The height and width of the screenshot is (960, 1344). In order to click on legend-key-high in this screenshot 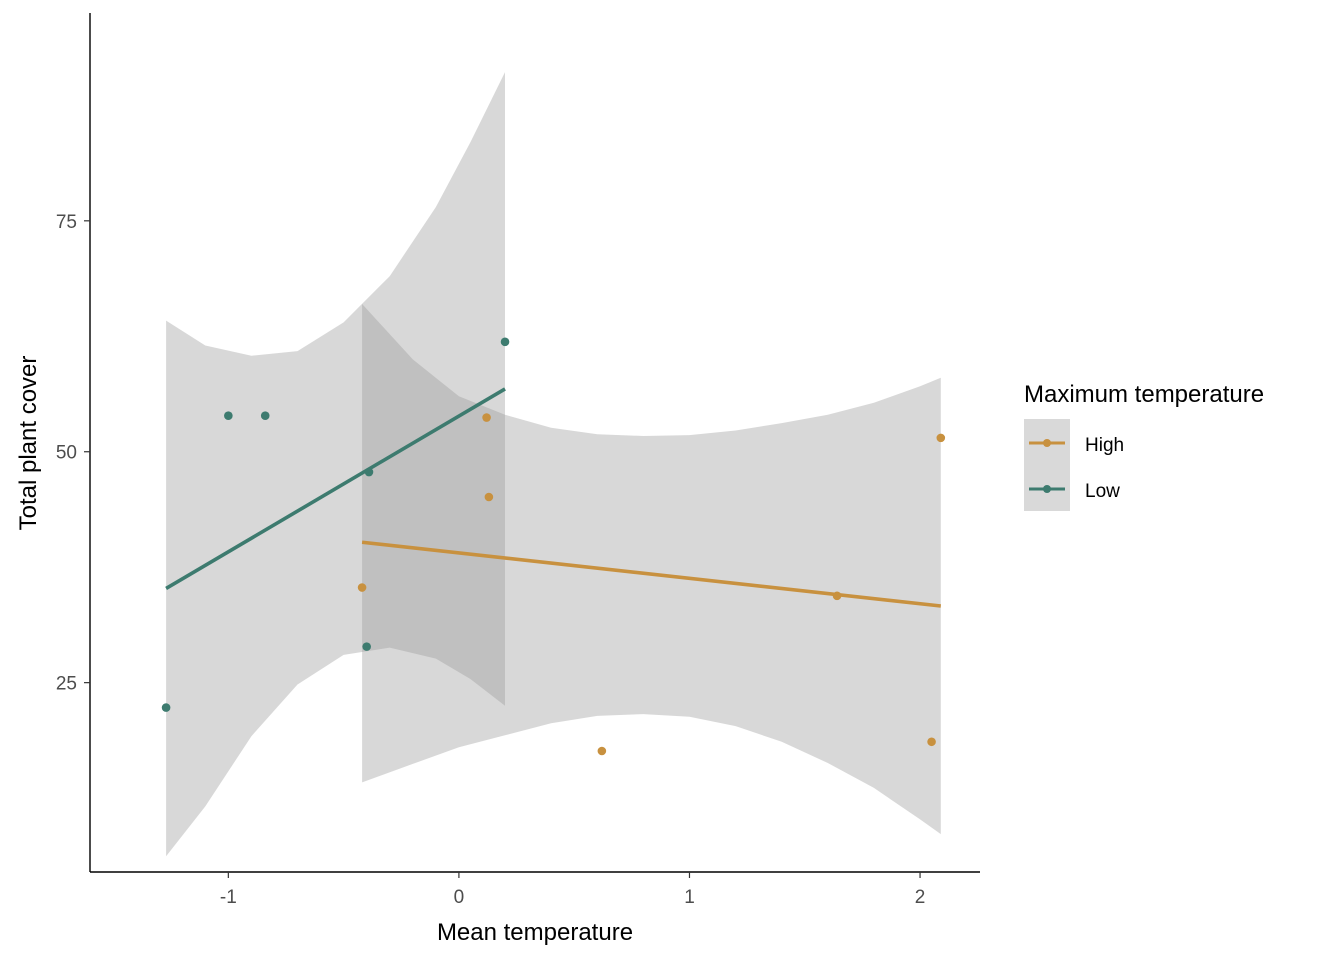, I will do `click(1047, 443)`.